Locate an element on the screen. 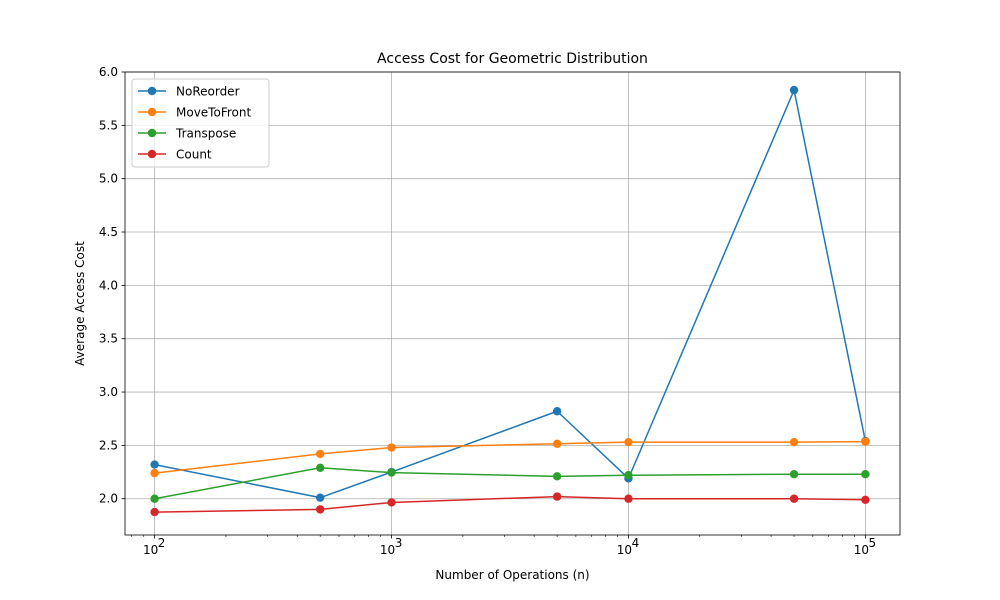 The image size is (1000, 600). chart-title: Access Cost for Geometric Distribution is located at coordinates (512, 59).